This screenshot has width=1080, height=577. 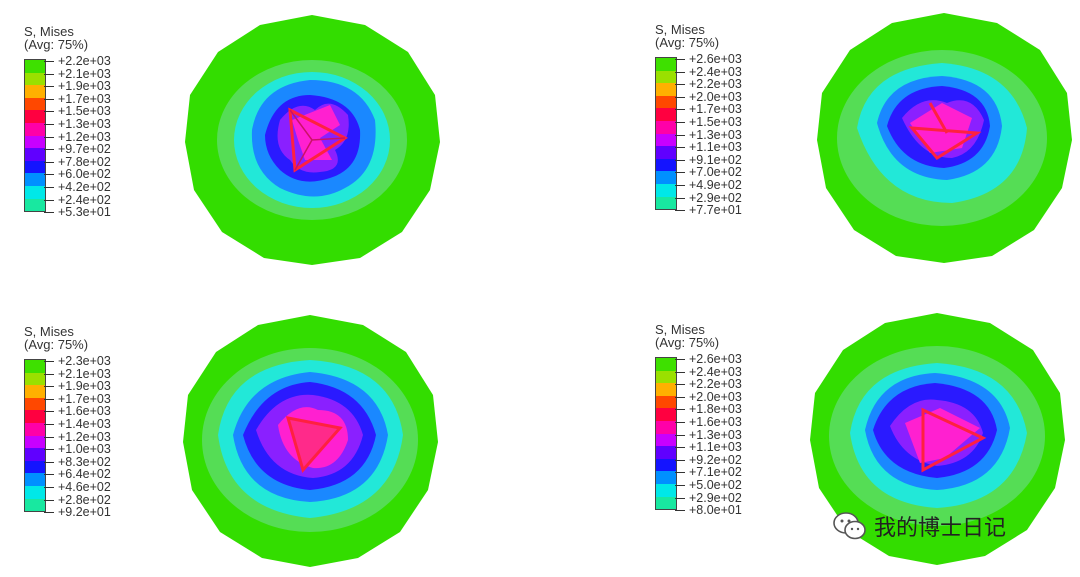 What do you see at coordinates (77, 149) in the screenshot?
I see `legend-value: +9.7e+02` at bounding box center [77, 149].